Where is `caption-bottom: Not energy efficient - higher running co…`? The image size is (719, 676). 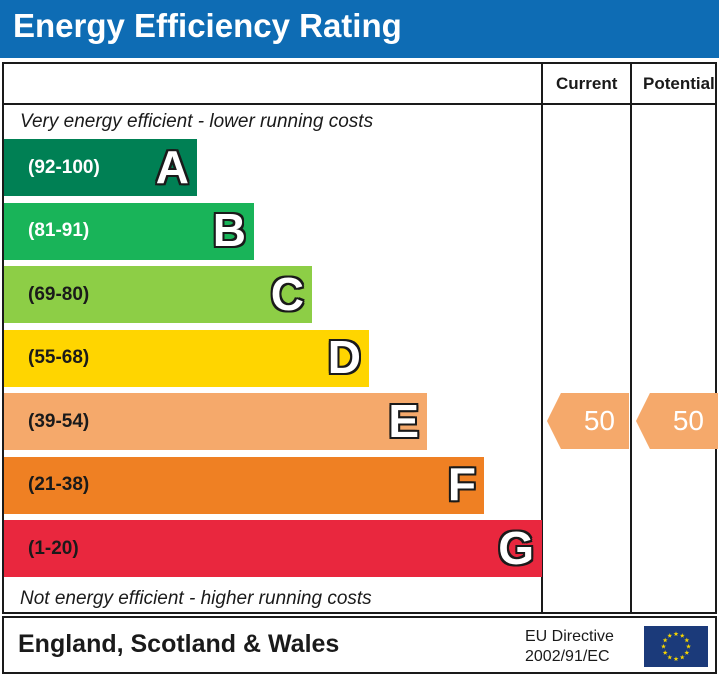
caption-bottom: Not energy efficient - higher running co… is located at coordinates (196, 598).